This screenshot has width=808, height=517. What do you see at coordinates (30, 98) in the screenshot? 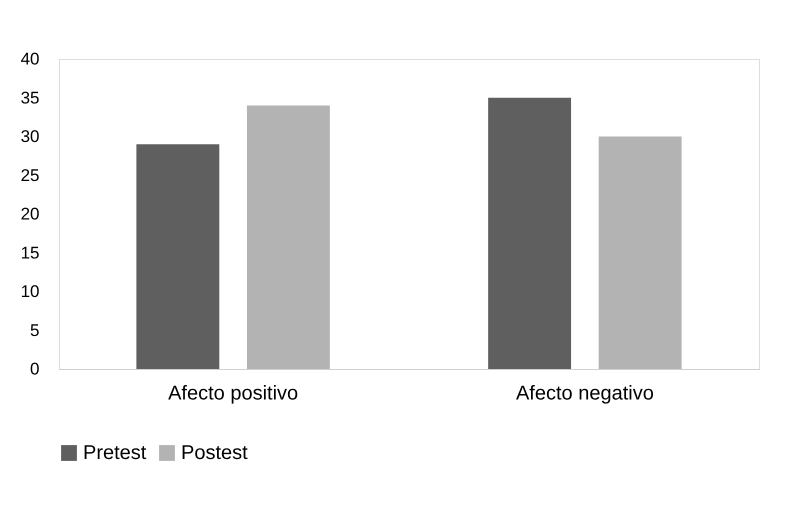
I see `y-tick-label: 35` at bounding box center [30, 98].